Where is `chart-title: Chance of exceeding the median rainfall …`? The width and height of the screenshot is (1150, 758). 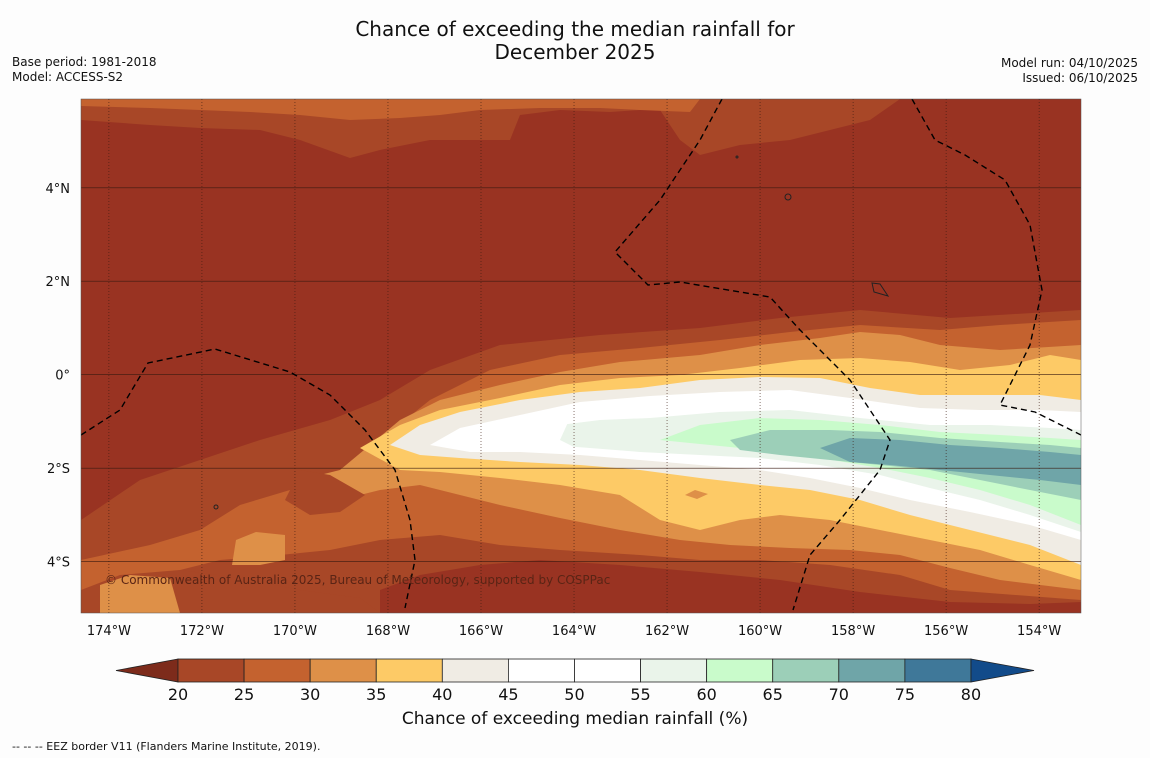
chart-title: Chance of exceeding the median rainfall … is located at coordinates (575, 41).